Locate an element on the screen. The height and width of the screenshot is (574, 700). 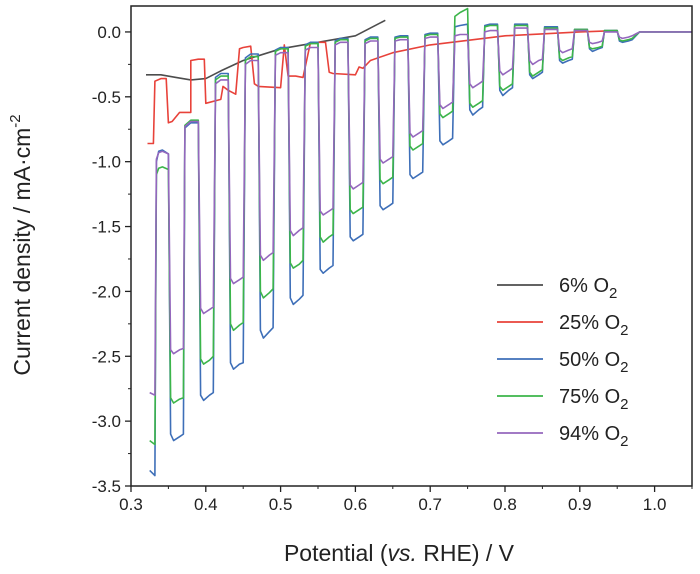
legend-label-1: 25% O2 is located at coordinates (594, 325).